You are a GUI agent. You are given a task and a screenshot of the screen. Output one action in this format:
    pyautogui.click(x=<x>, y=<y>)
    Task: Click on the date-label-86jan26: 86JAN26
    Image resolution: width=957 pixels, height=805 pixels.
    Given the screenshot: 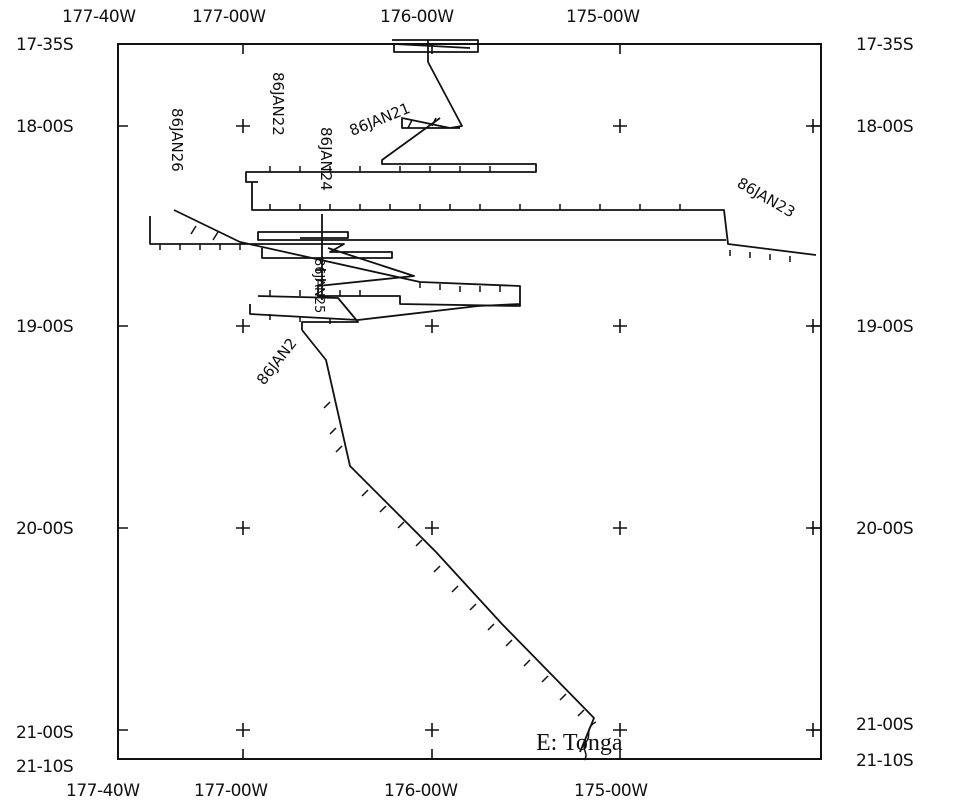 What is the action you would take?
    pyautogui.click(x=177, y=140)
    